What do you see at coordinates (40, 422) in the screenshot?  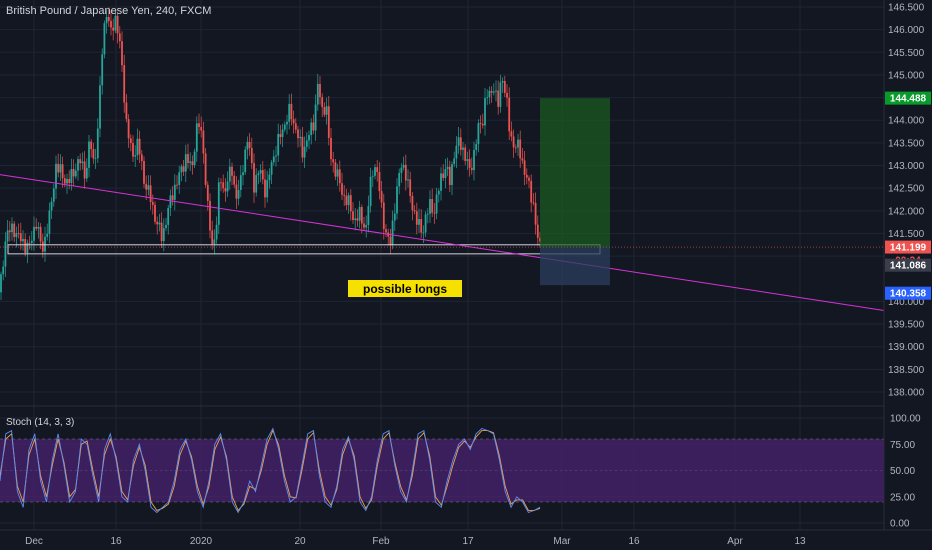 I see `indicator-label: Stoch (14, 3, 3)` at bounding box center [40, 422].